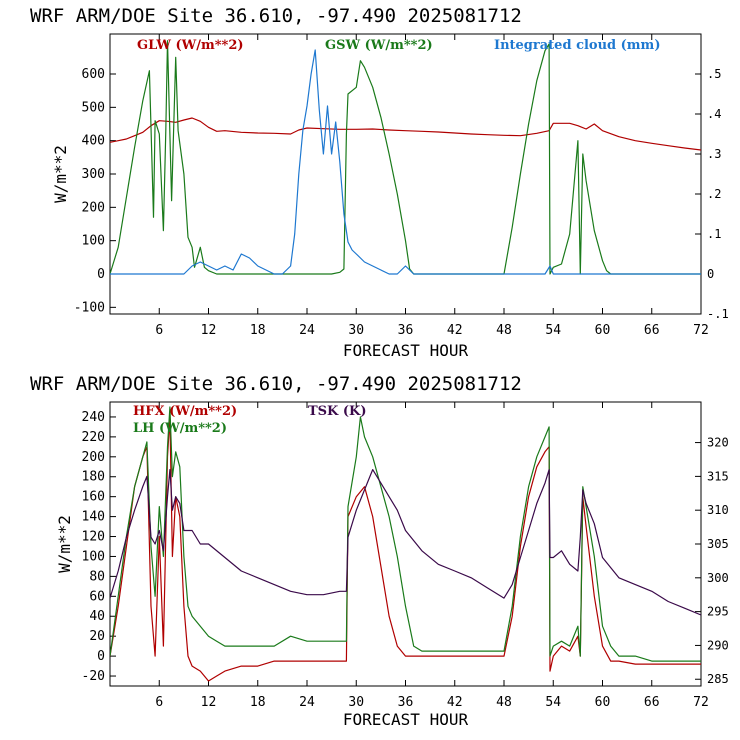 The image size is (740, 740). Describe the element at coordinates (714, 234) in the screenshot. I see `y2-tick-label: .1` at that location.